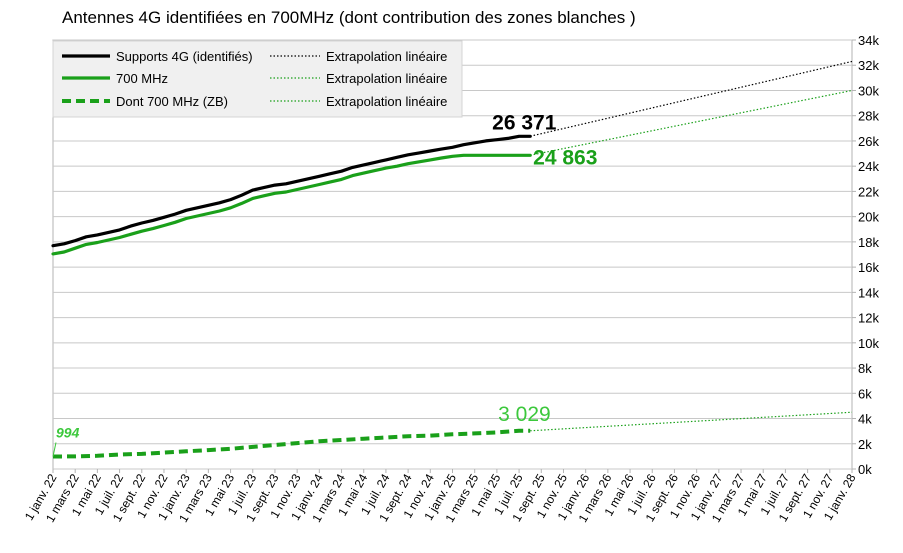 This screenshot has width=903, height=553. What do you see at coordinates (865, 469) in the screenshot?
I see `y-tick-label: 0k` at bounding box center [865, 469].